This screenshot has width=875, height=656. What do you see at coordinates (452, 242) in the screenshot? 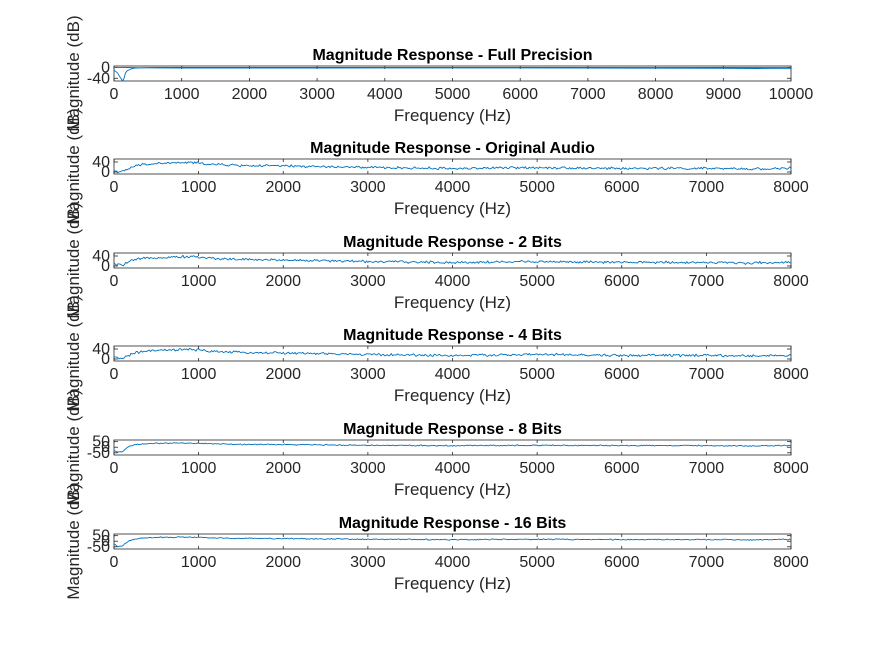
I see `plot-title: Magnitude Response - 2 Bits` at bounding box center [452, 242].